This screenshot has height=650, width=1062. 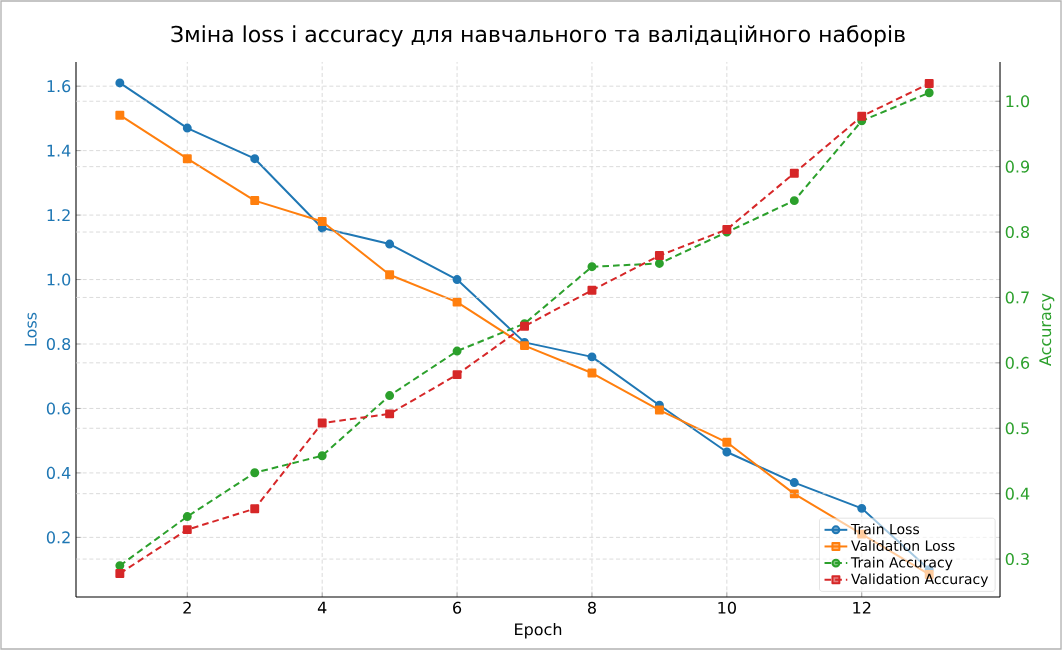 I want to click on y2-tick-label: 0.7, so click(x=1017, y=297).